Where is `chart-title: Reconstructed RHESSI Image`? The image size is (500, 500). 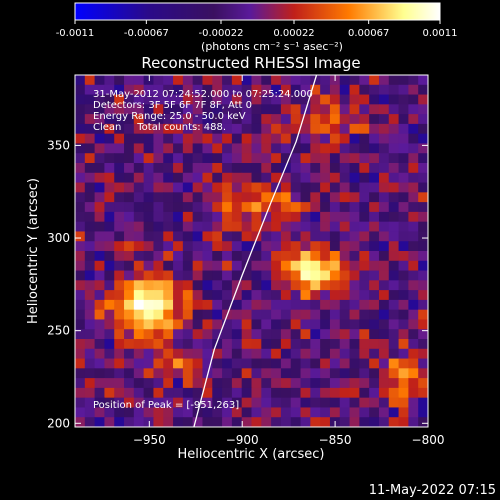 chart-title: Reconstructed RHESSI Image is located at coordinates (250, 63).